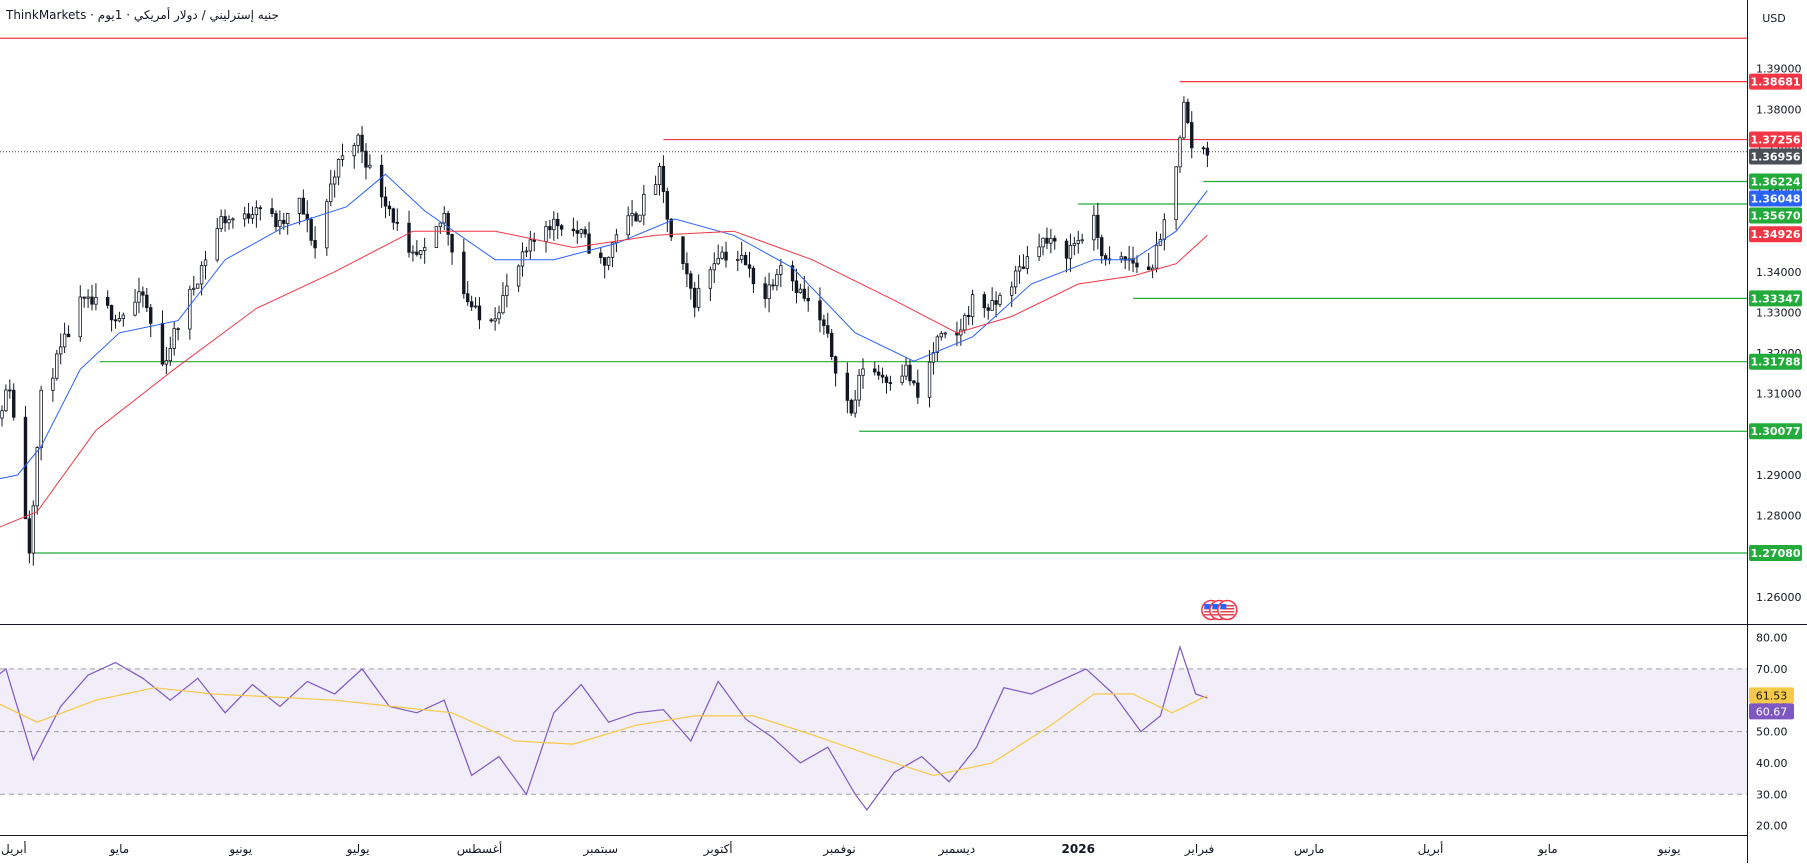  I want to click on price-label: 1.36224, so click(1775, 181).